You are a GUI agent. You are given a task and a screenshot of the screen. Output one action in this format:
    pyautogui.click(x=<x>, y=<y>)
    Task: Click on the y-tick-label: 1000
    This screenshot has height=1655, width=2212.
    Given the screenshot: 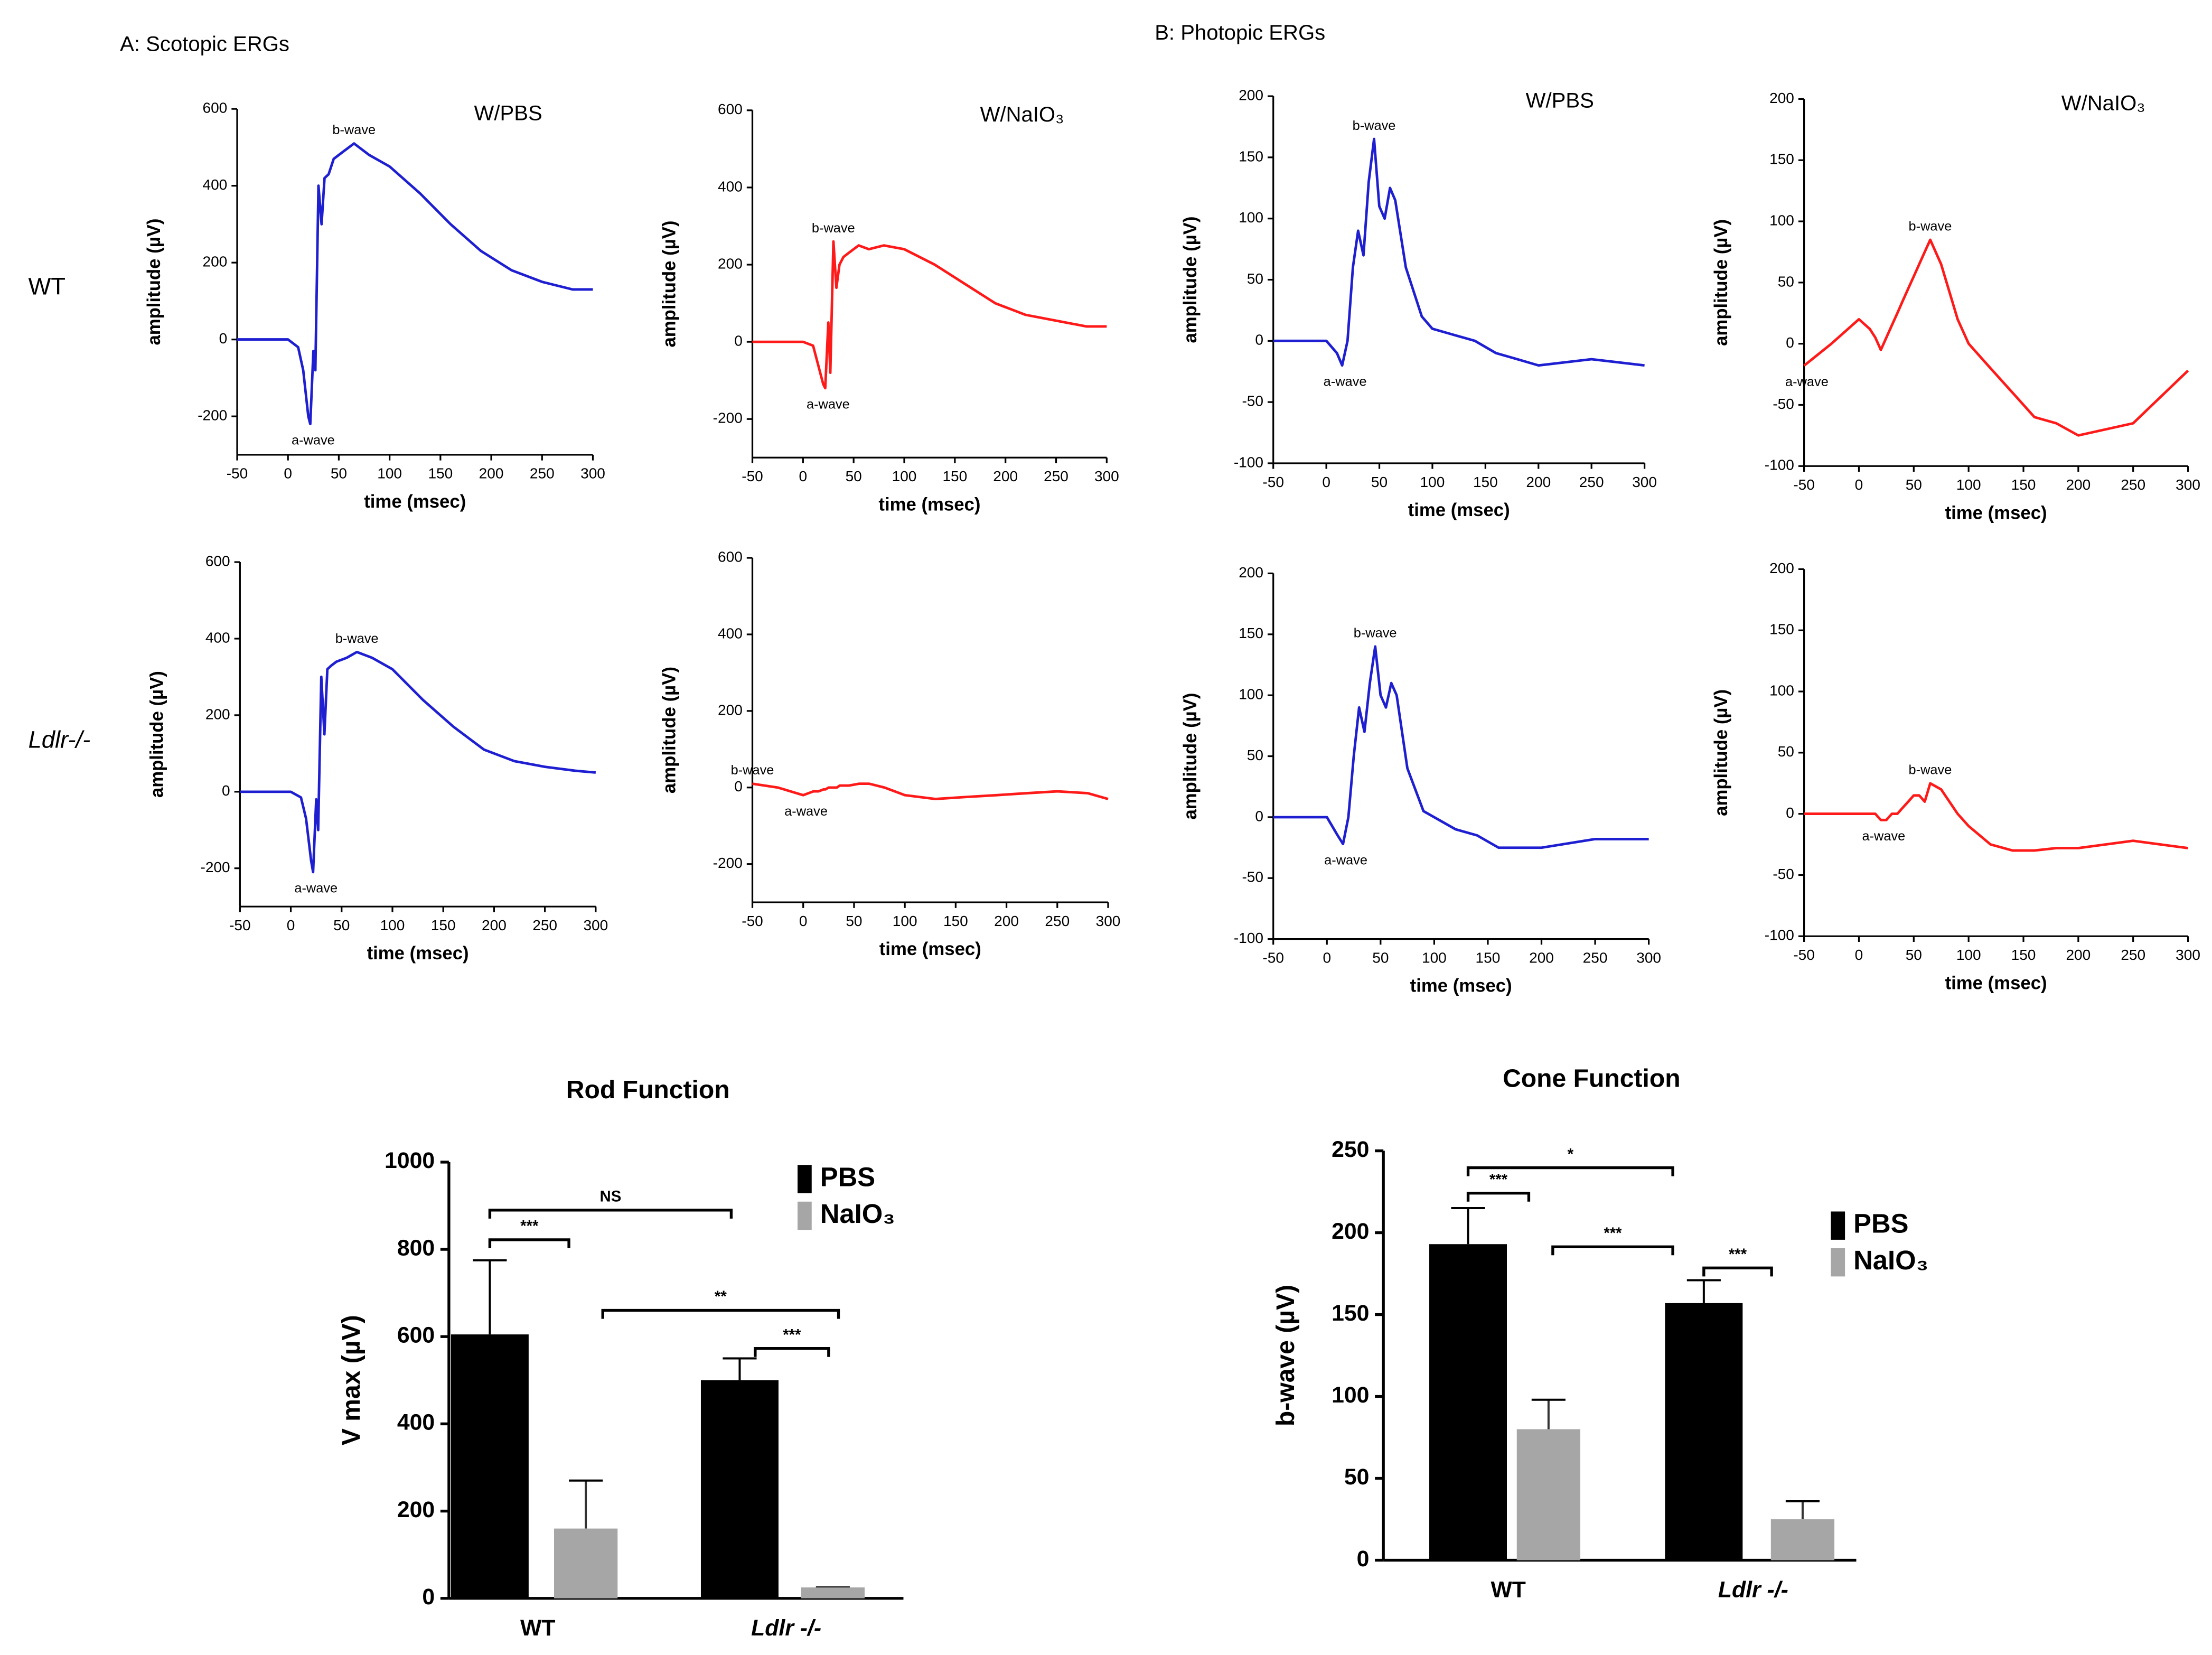 What is the action you would take?
    pyautogui.click(x=410, y=1160)
    